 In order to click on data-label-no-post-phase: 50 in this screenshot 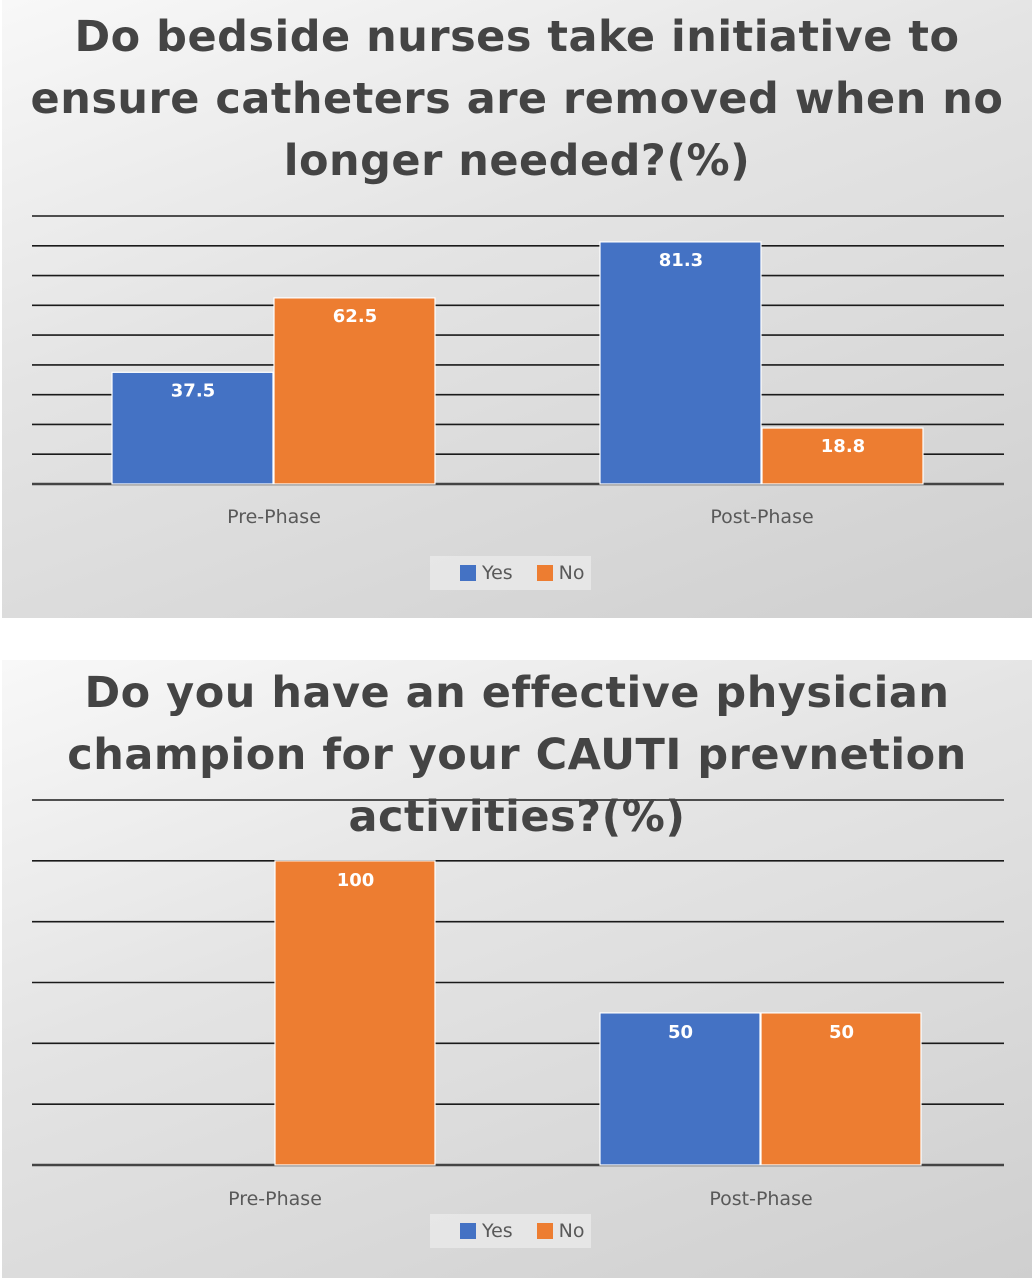, I will do `click(841, 1032)`.